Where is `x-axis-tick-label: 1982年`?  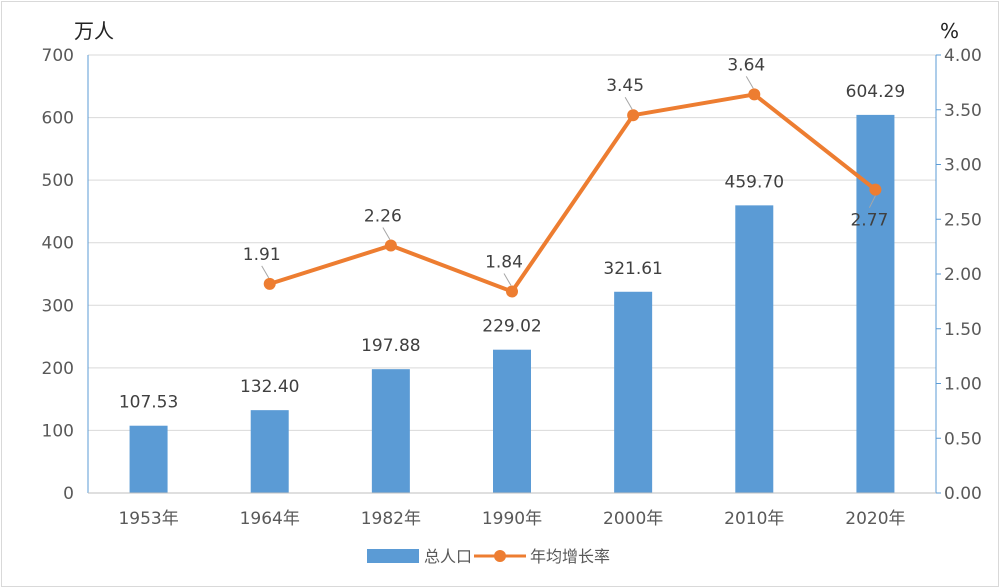 x-axis-tick-label: 1982年 is located at coordinates (391, 519).